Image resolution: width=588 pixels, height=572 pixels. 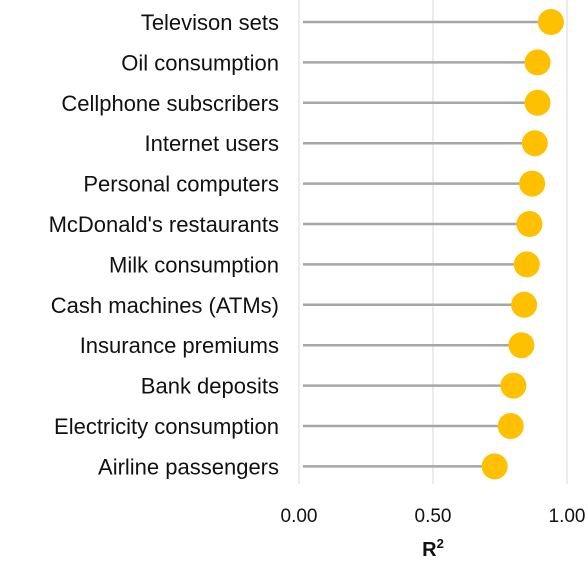 I want to click on category-label: Insurance premiums, so click(x=179, y=345).